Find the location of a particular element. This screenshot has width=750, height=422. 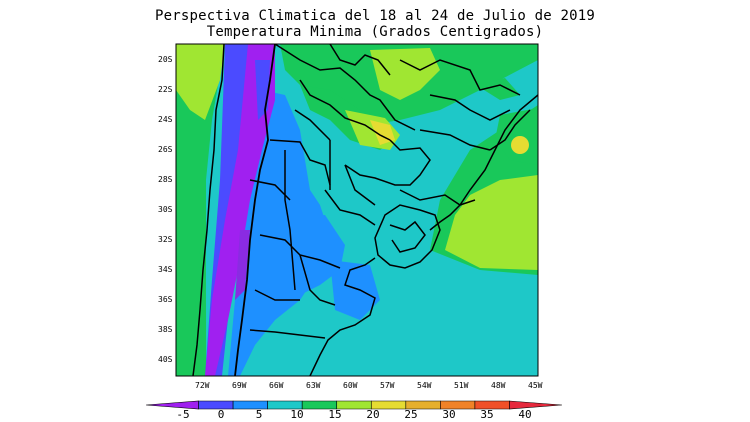

lat-label: 28S is located at coordinates (165, 179).